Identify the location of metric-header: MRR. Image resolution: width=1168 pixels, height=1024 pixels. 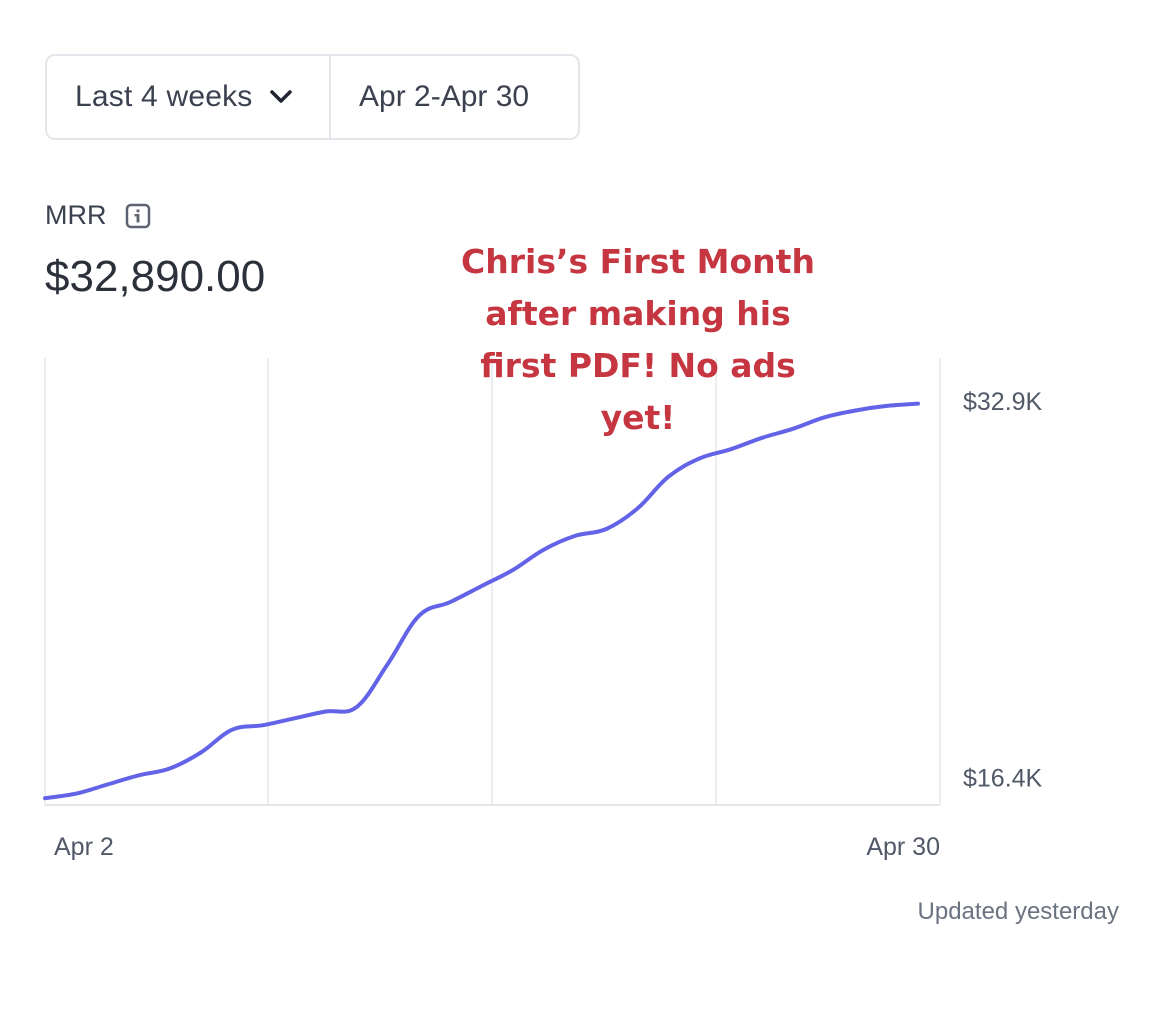
(98, 215).